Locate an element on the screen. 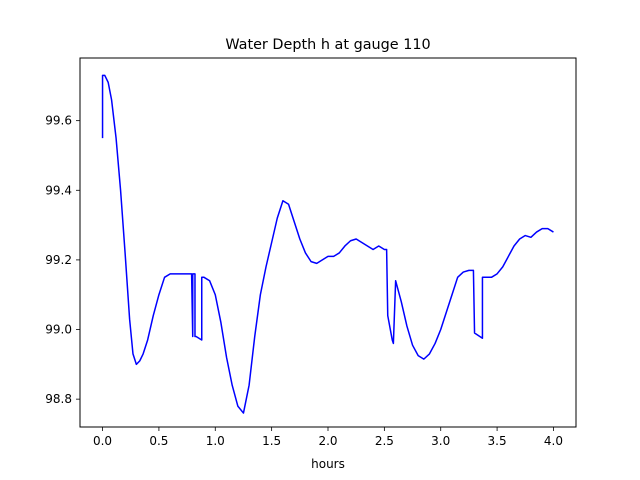 The height and width of the screenshot is (480, 640). x-tick-label: 3.5 is located at coordinates (497, 441).